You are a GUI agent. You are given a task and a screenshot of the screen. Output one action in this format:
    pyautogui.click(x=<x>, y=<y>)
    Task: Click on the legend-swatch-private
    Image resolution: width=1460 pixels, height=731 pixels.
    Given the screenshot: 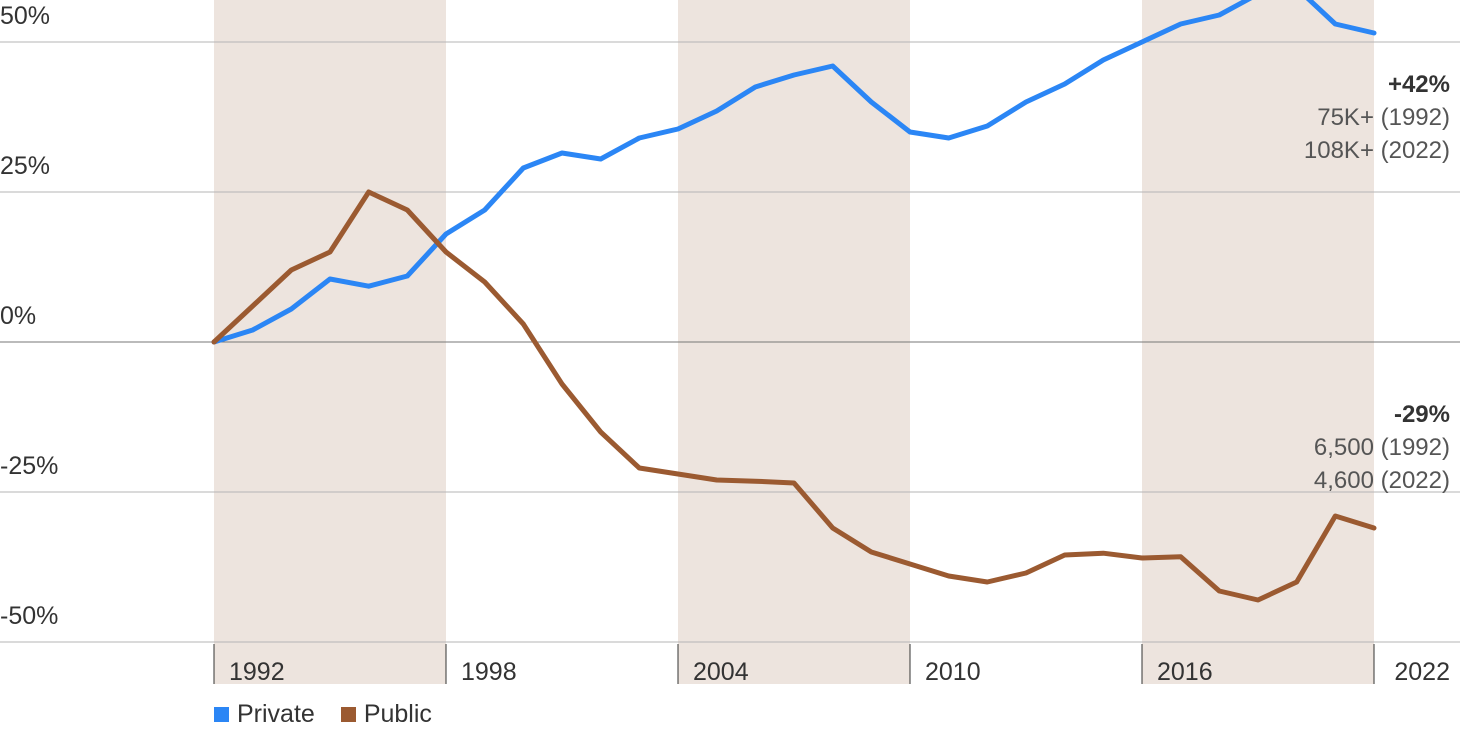 What is the action you would take?
    pyautogui.click(x=221, y=714)
    